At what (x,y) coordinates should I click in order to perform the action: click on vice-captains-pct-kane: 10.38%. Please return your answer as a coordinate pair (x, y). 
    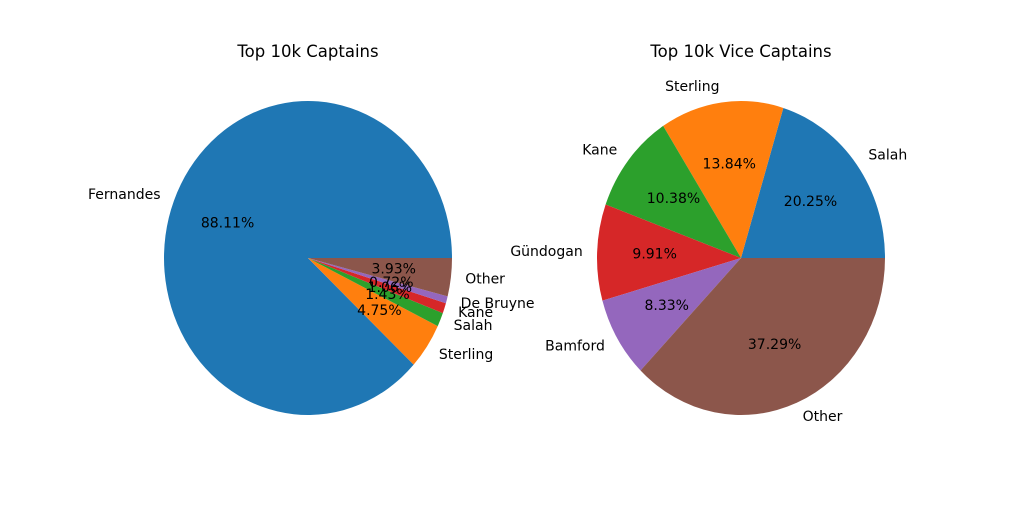
    Looking at the image, I should click on (673, 199).